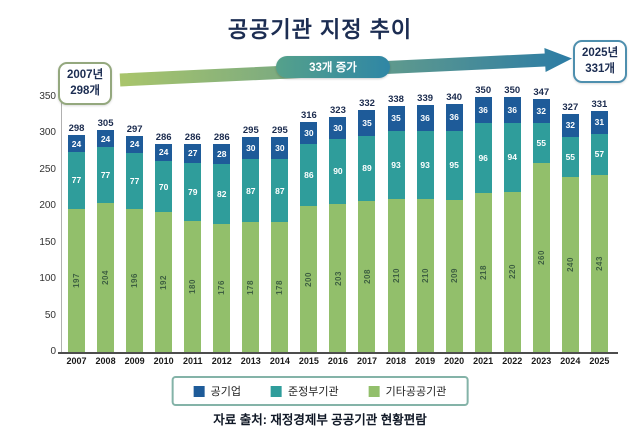  I want to click on bar-value-label: 93, so click(396, 165).